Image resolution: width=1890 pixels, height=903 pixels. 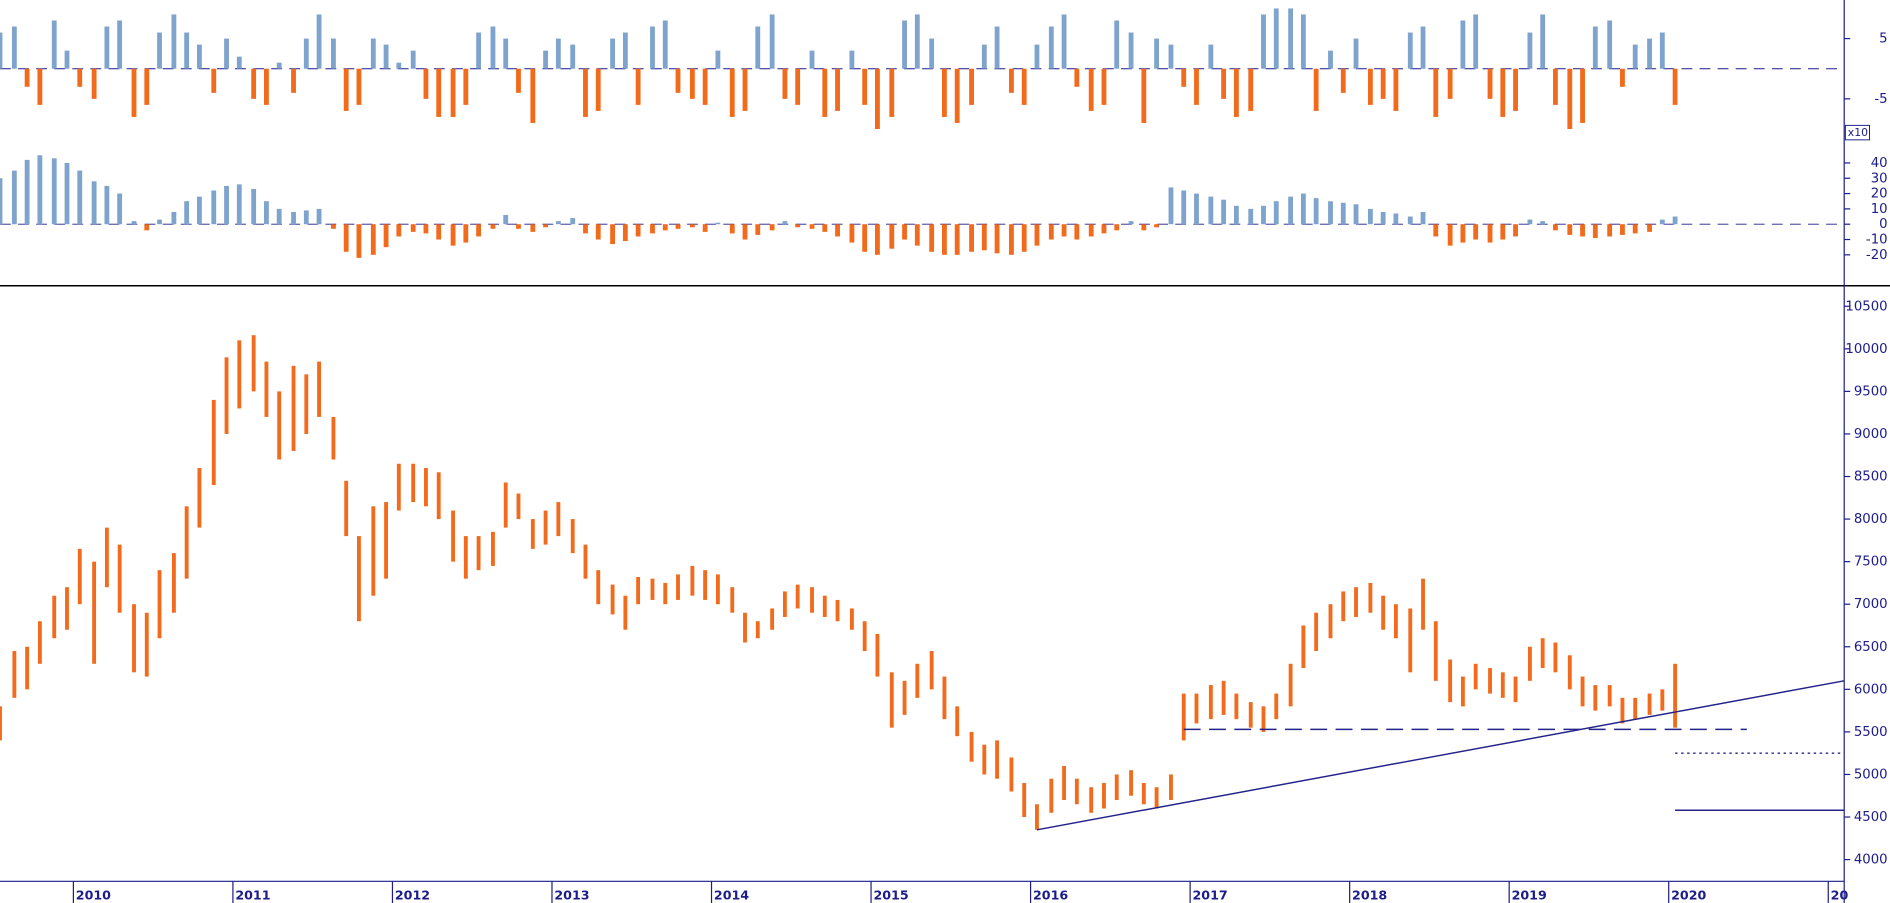 I want to click on y-tick-label: 6500, so click(x=1871, y=647).